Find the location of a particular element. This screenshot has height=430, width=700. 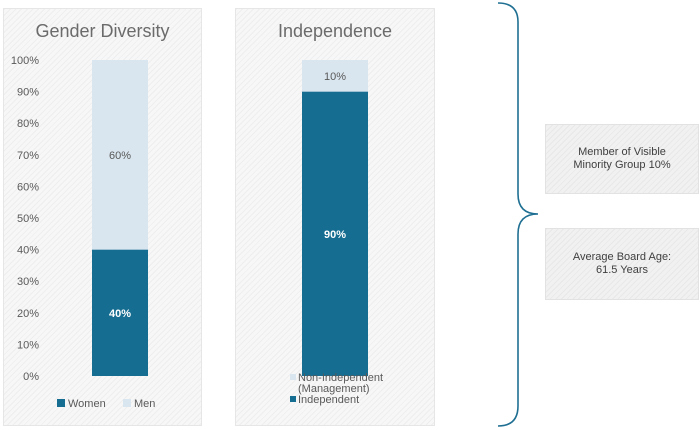

bar-segment-men is located at coordinates (120, 155).